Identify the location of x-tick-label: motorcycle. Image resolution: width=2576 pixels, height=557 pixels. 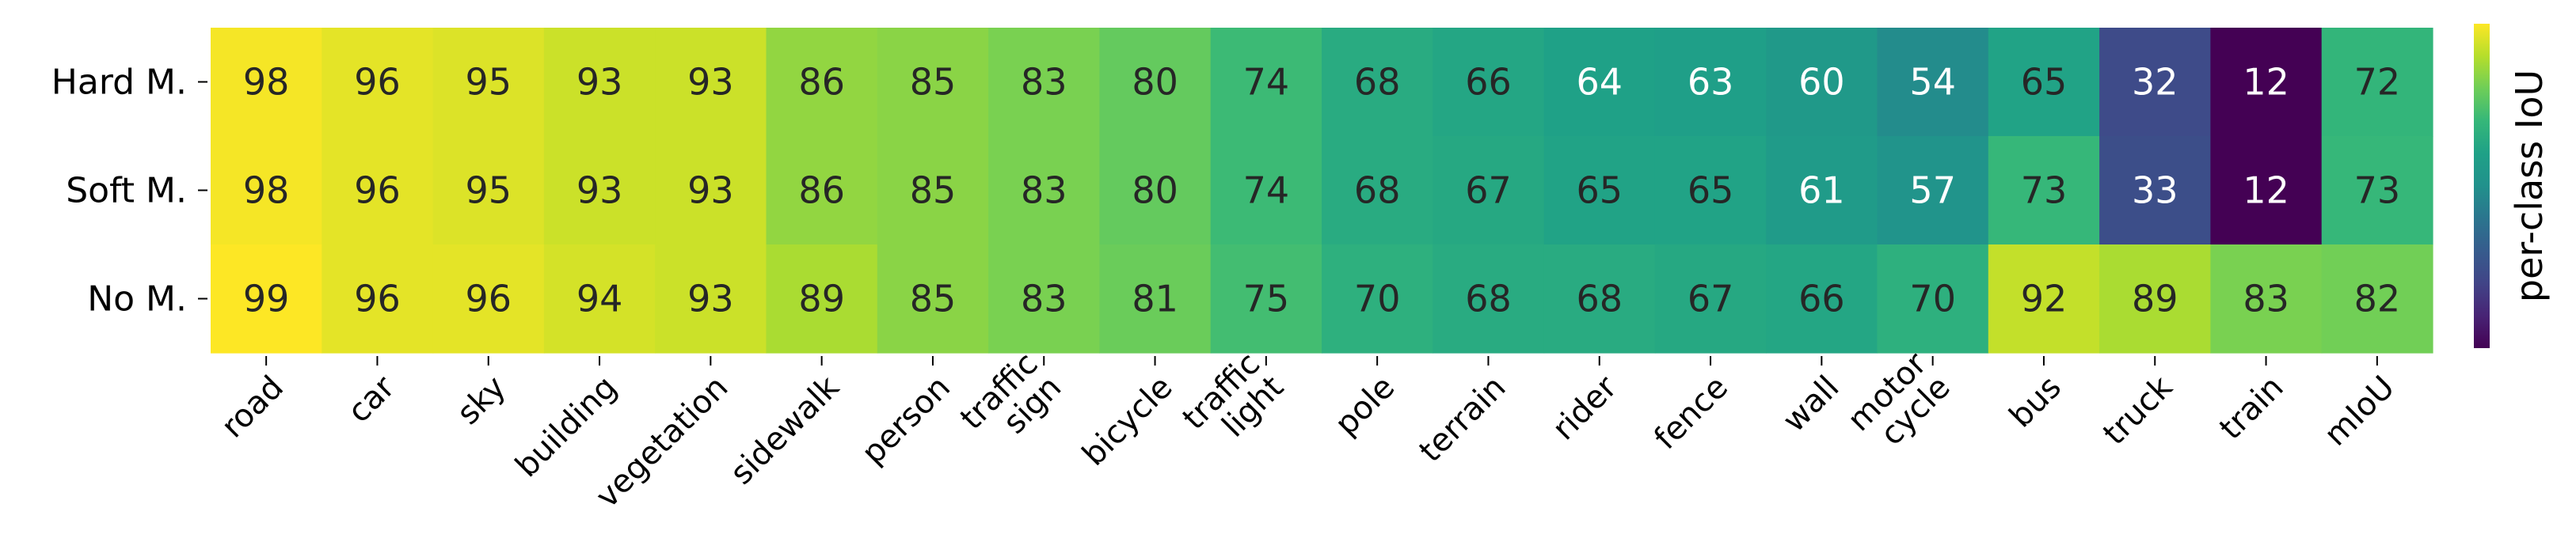
(1899, 403).